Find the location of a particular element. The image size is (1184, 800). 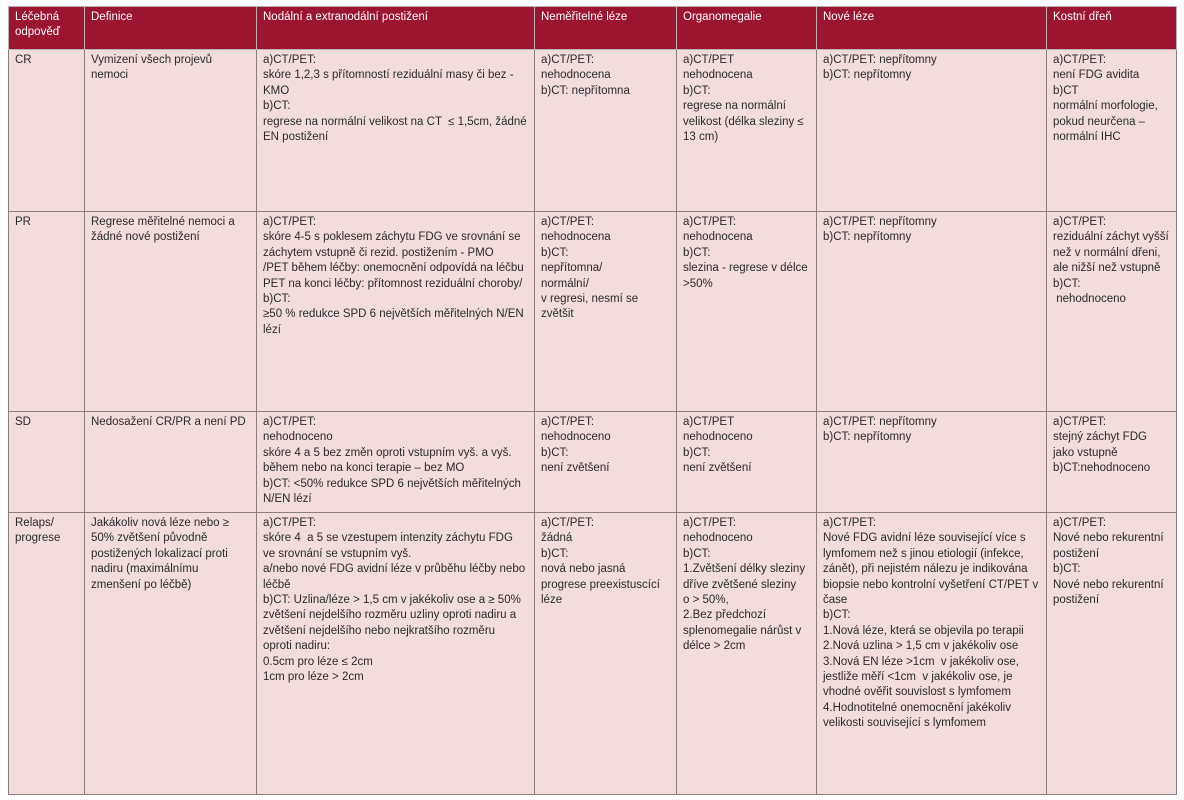

cell-line: 1cm pro léze > 2cm is located at coordinates (313, 677).